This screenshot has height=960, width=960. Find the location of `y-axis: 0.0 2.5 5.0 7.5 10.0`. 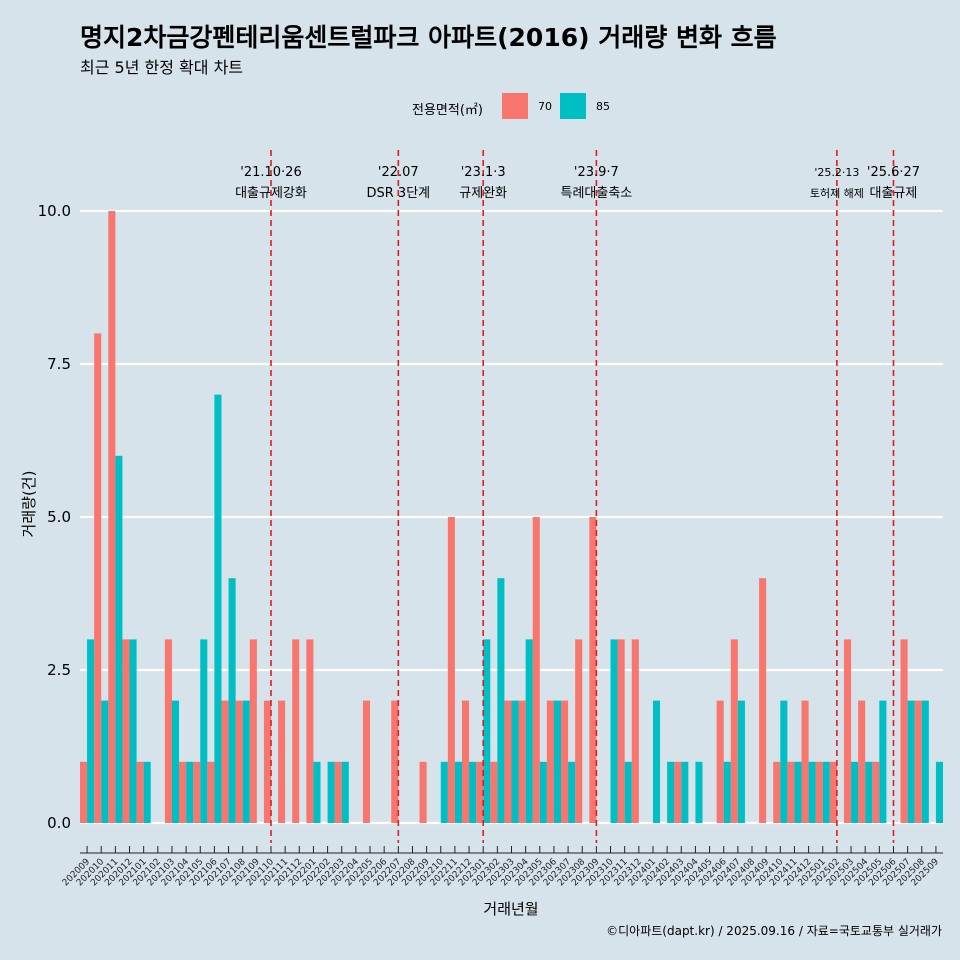

y-axis: 0.0 2.5 5.0 7.5 10.0 is located at coordinates (54, 517).